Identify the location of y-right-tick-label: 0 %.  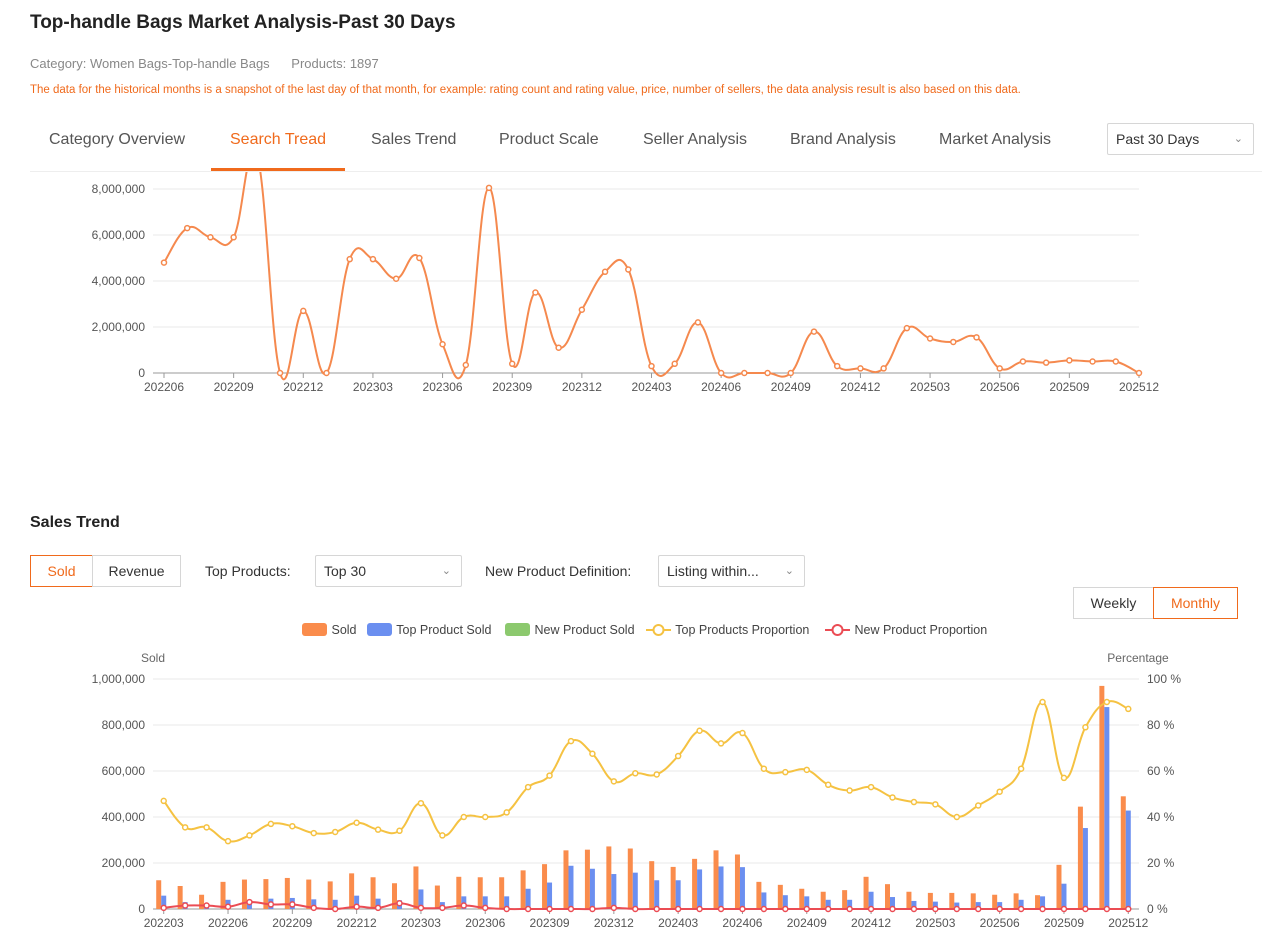
(1157, 909).